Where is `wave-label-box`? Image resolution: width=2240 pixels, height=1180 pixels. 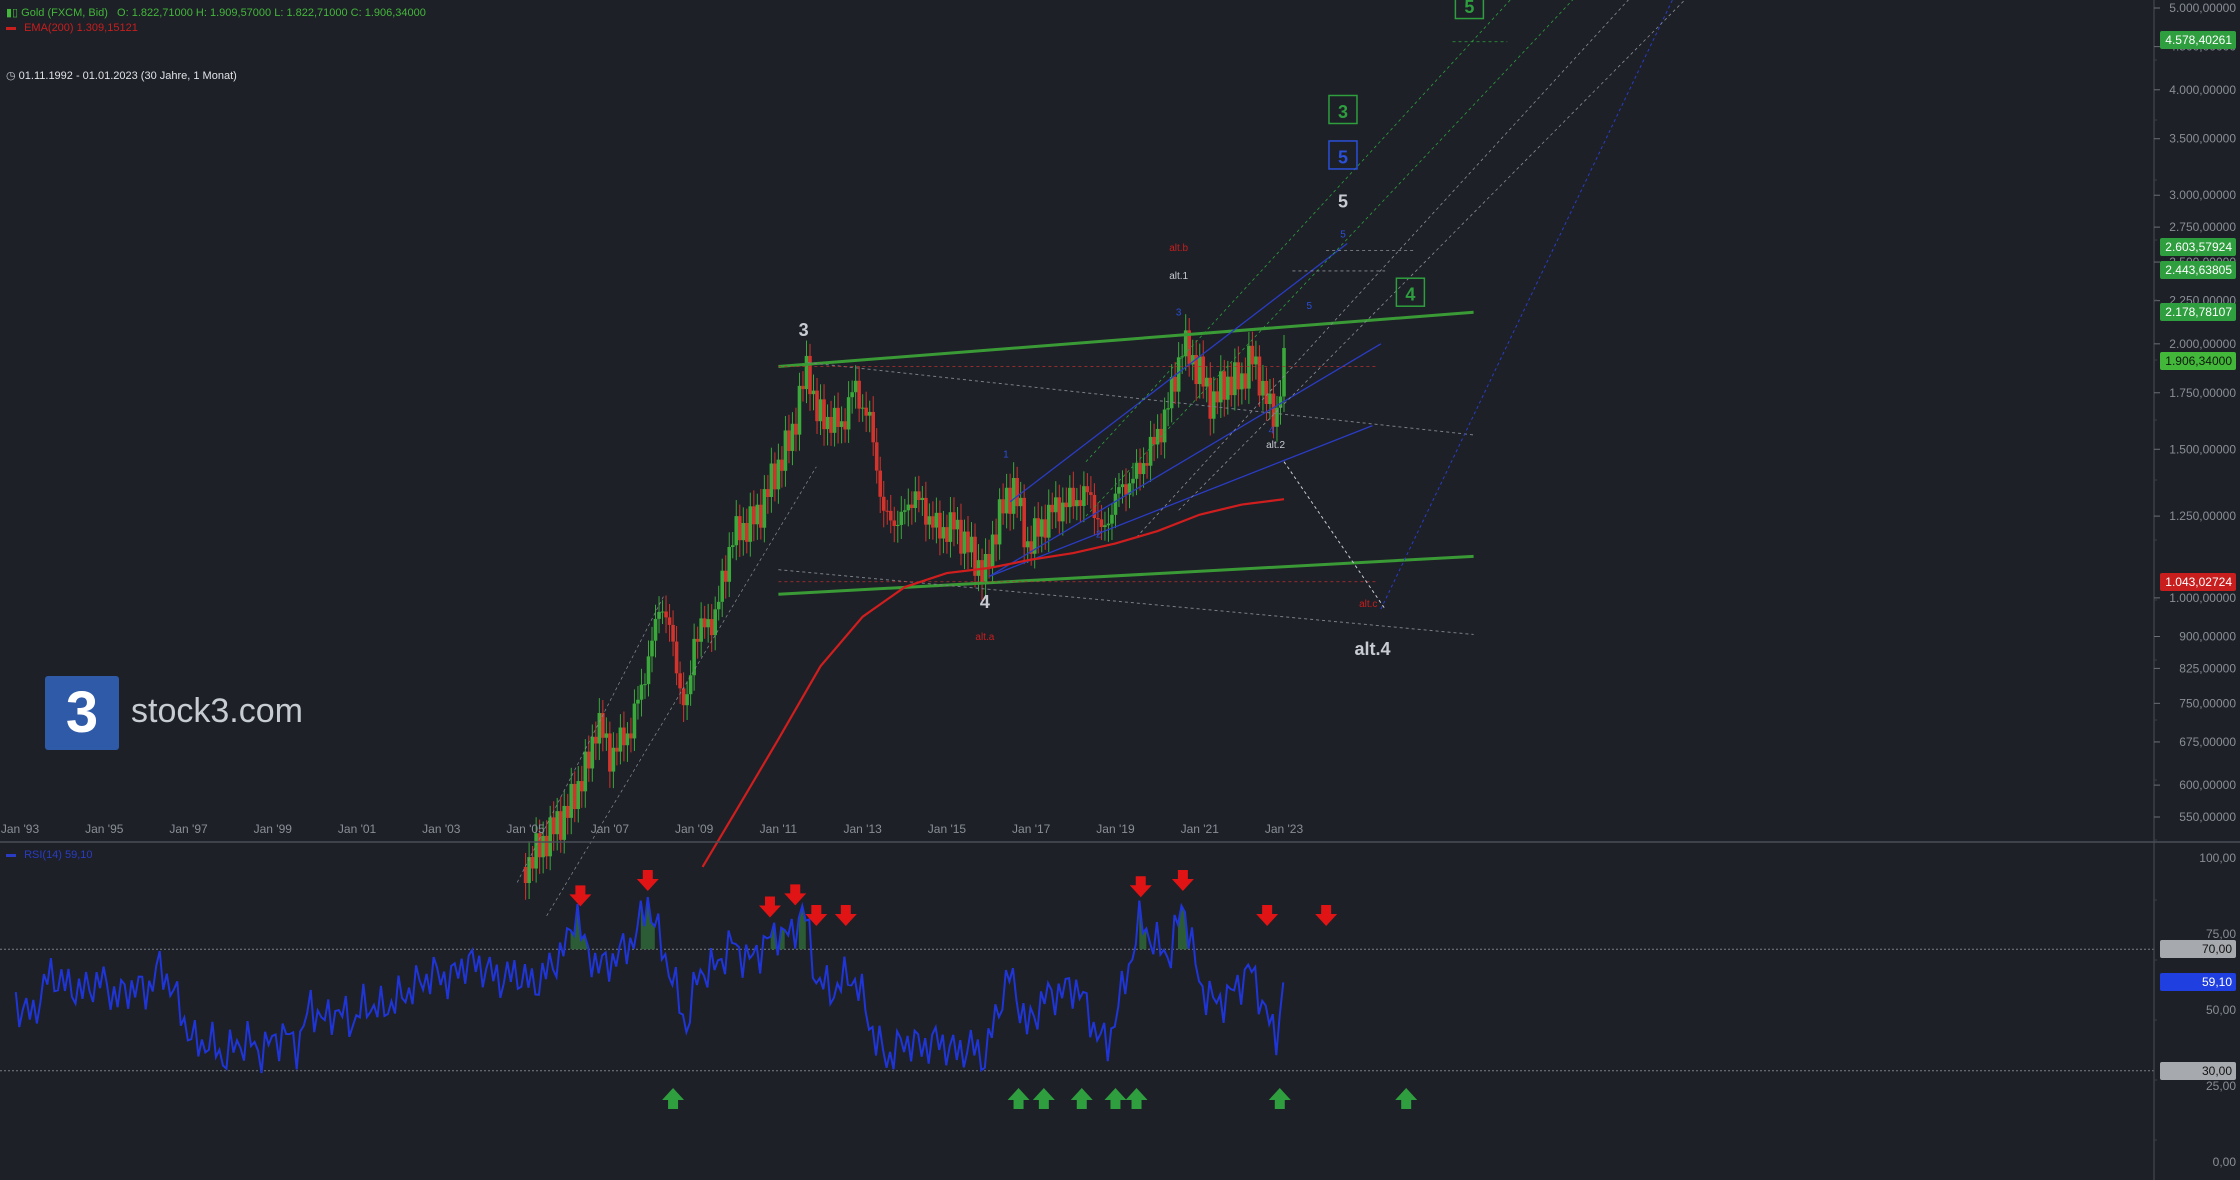 wave-label-box is located at coordinates (1410, 292).